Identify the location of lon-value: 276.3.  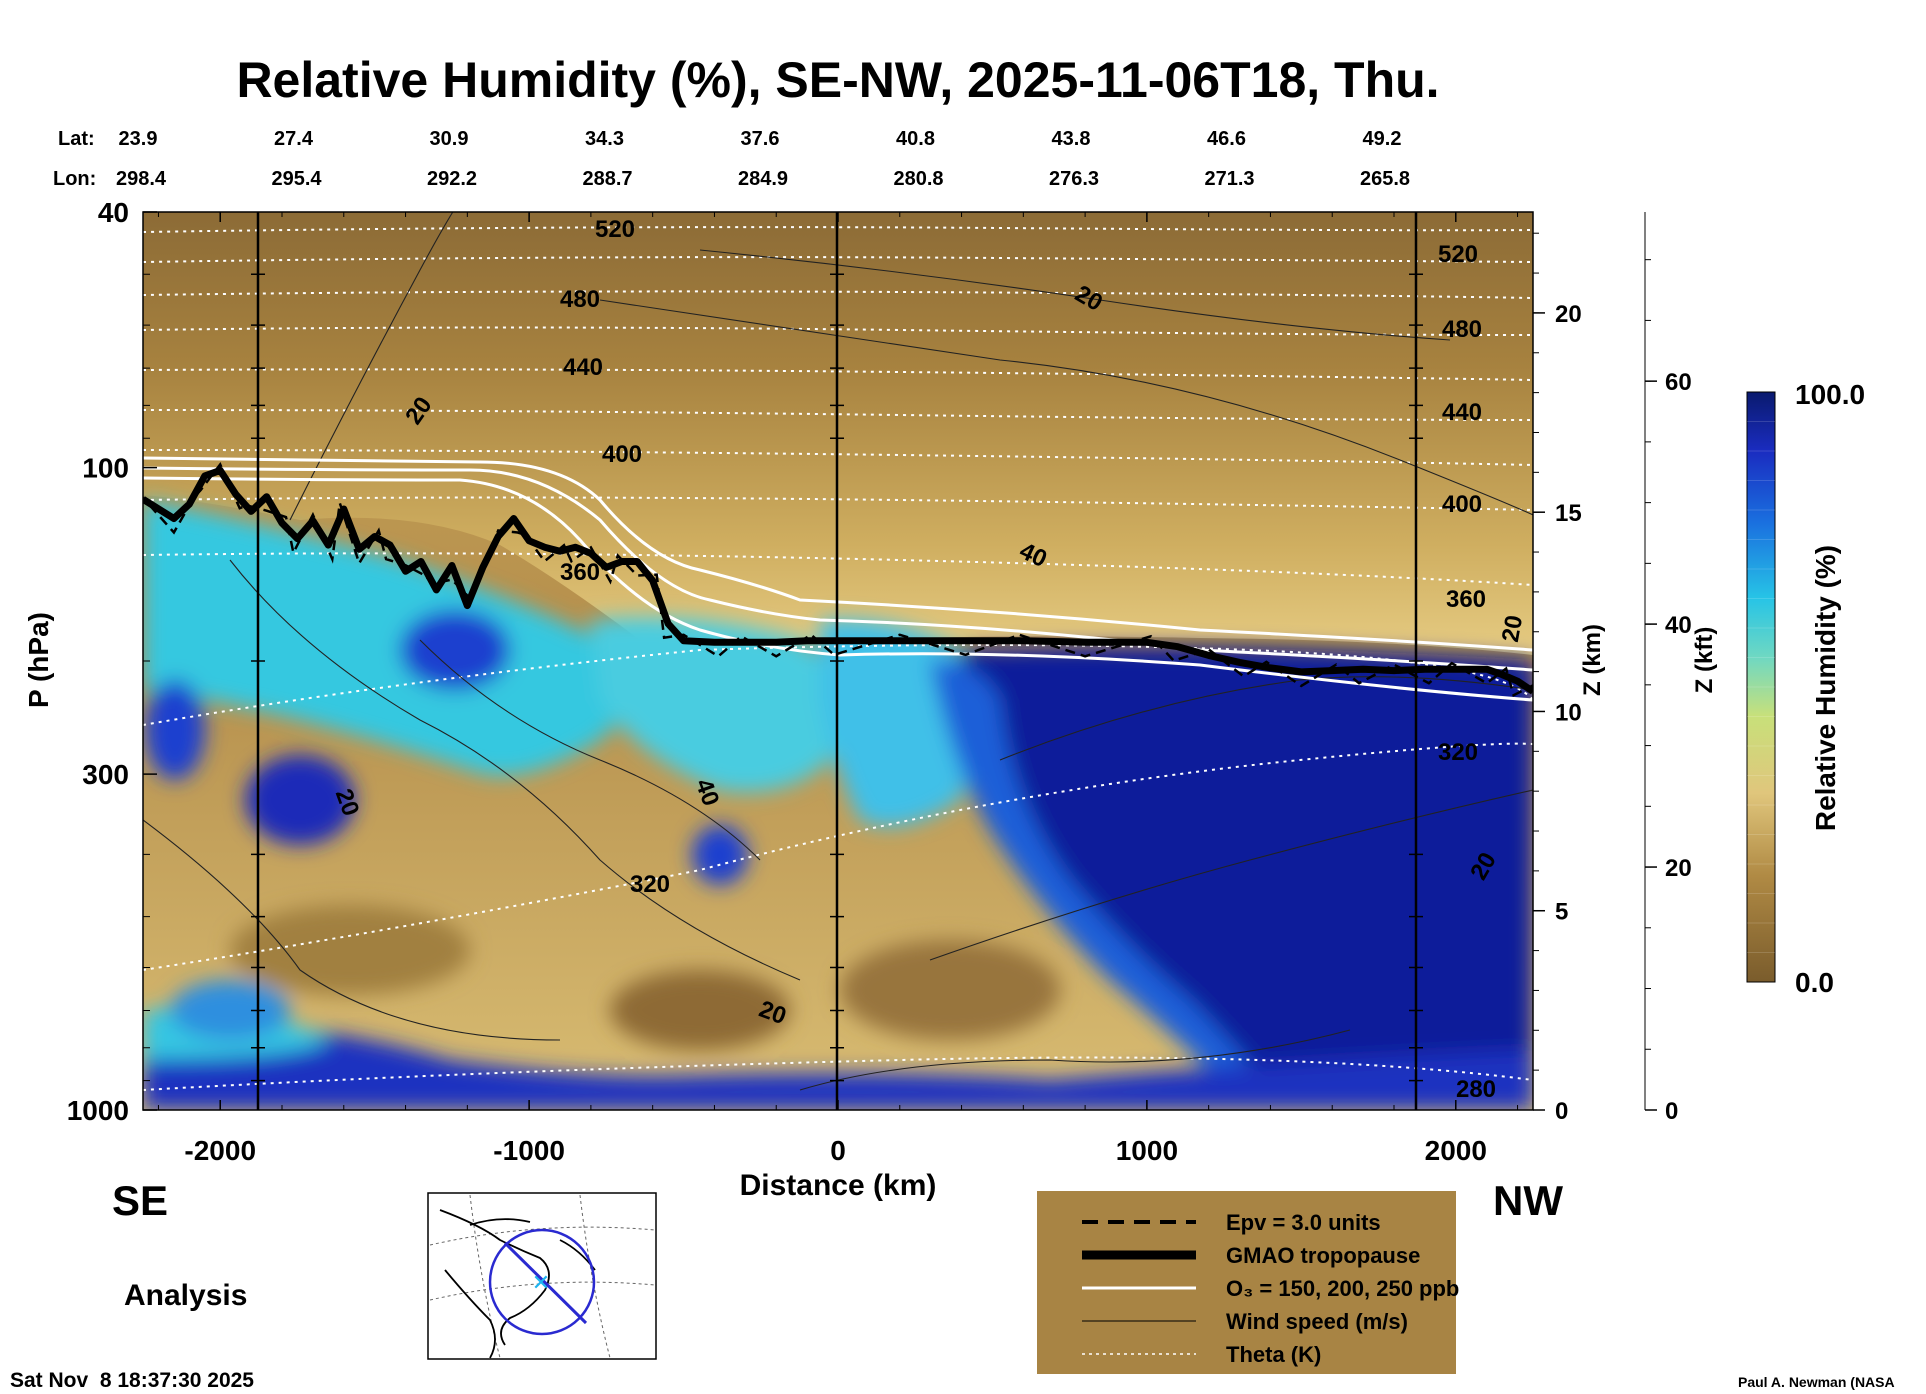
(1074, 179).